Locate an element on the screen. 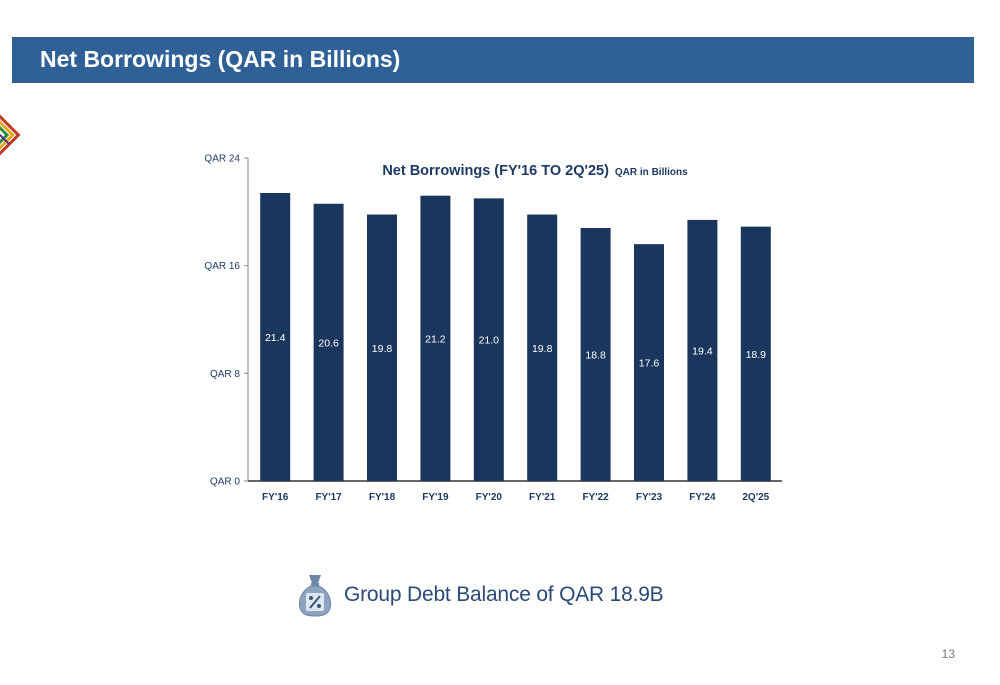  x-tick-label: FY'16 is located at coordinates (275, 497).